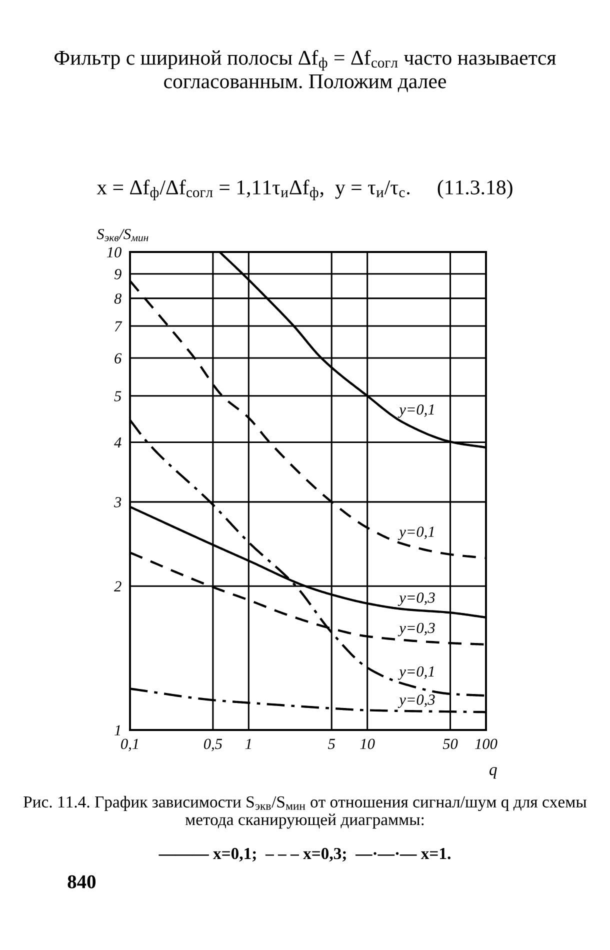 This screenshot has height=950, width=610. I want to click on x-axis-title: q, so click(493, 773).